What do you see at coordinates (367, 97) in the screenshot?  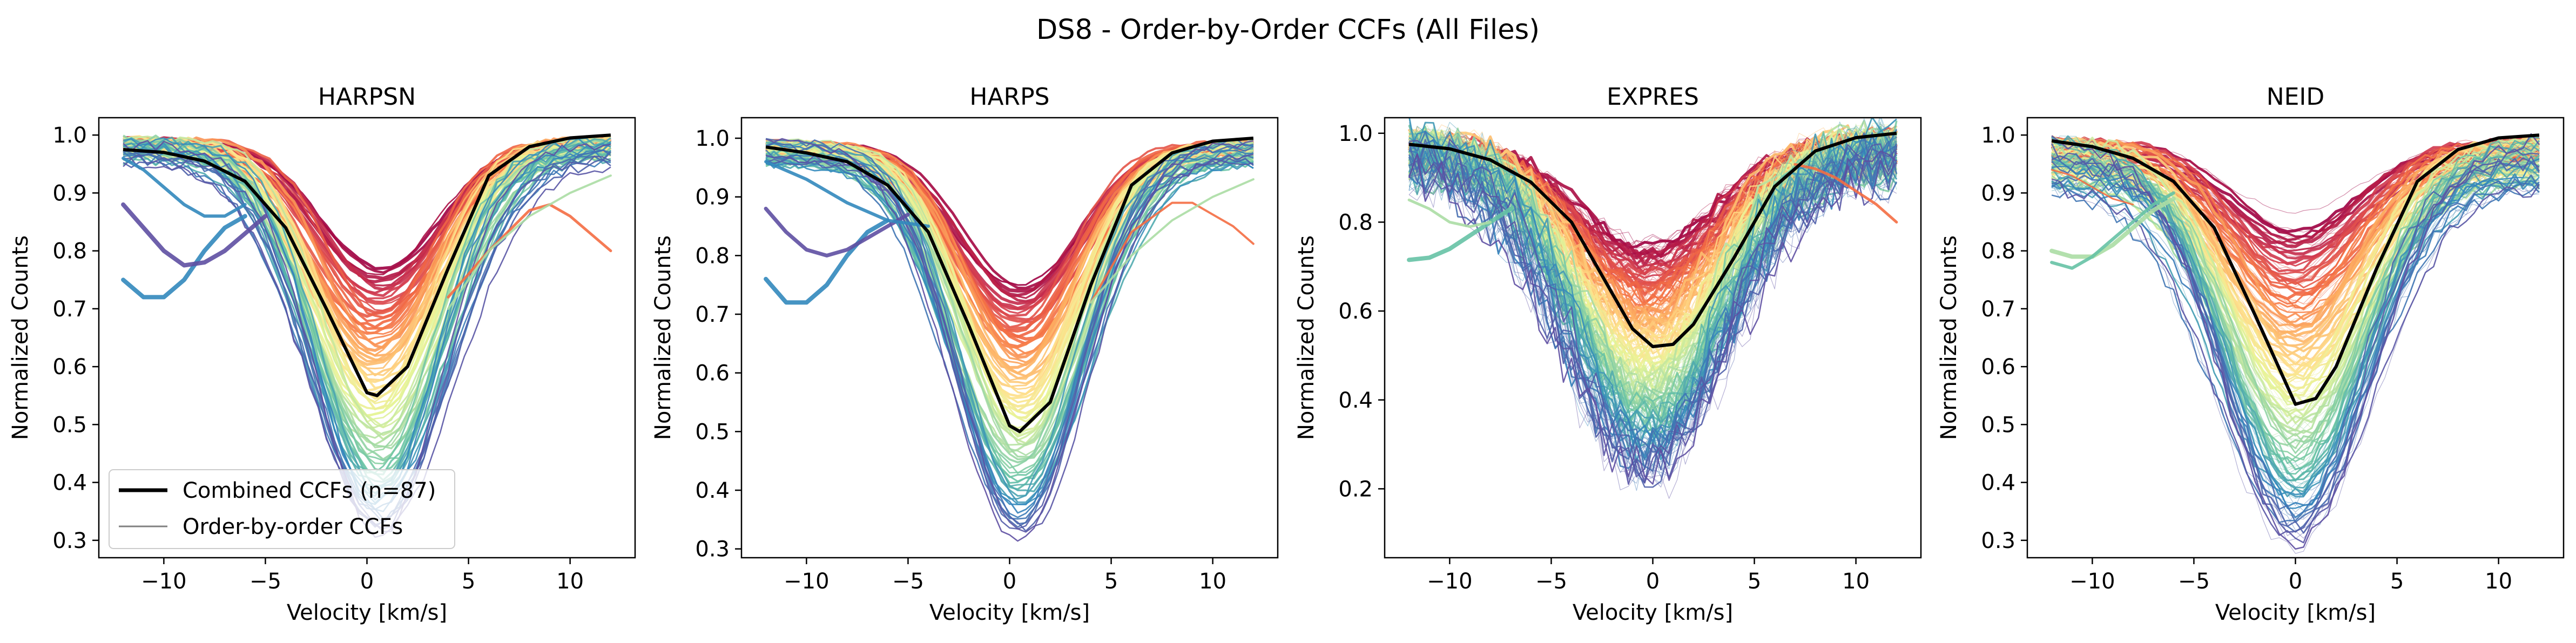 I see `panel-title: HARPSN` at bounding box center [367, 97].